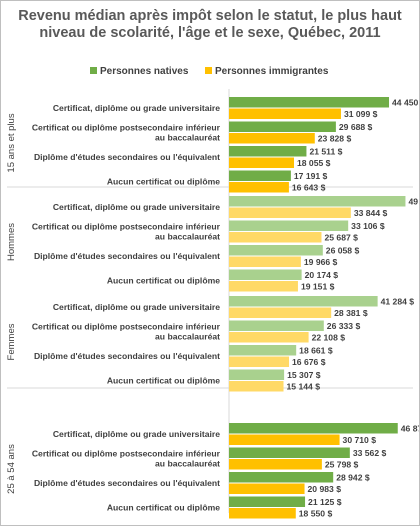 This screenshot has height=526, width=420. What do you see at coordinates (318, 286) in the screenshot?
I see `data-label: 19 151 $` at bounding box center [318, 286].